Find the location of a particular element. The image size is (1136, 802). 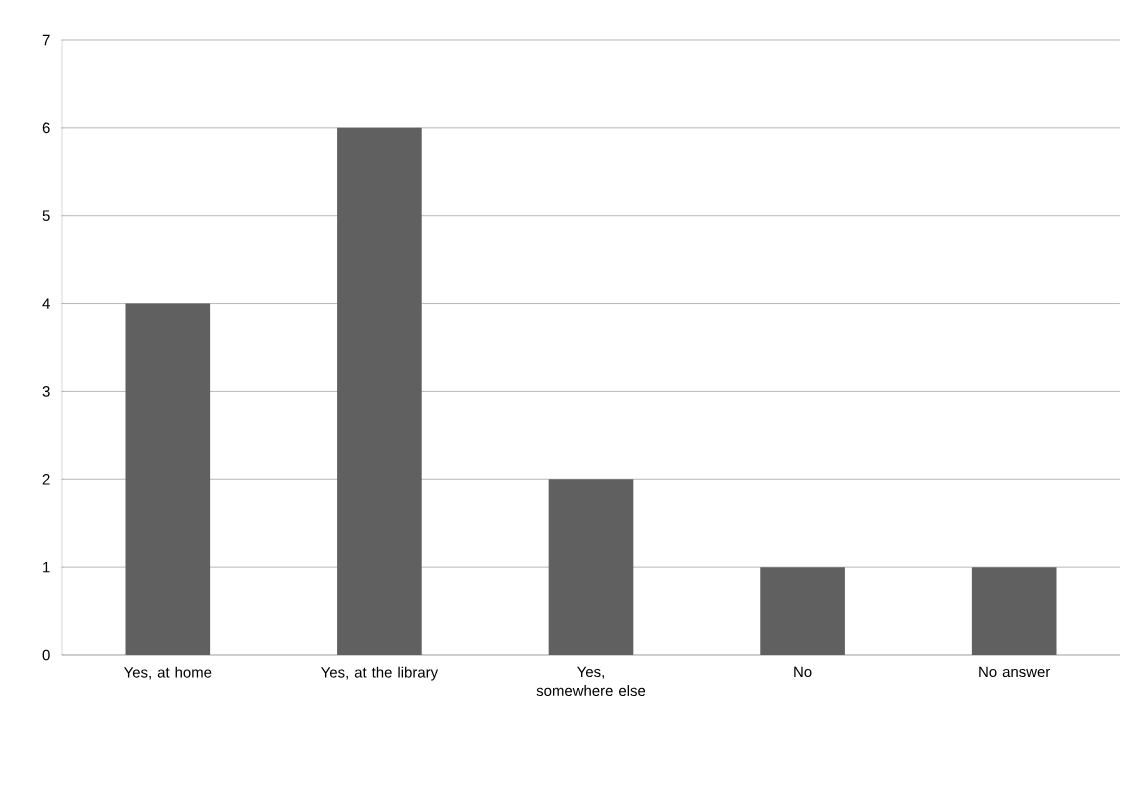

x-tick-label: No is located at coordinates (803, 672).